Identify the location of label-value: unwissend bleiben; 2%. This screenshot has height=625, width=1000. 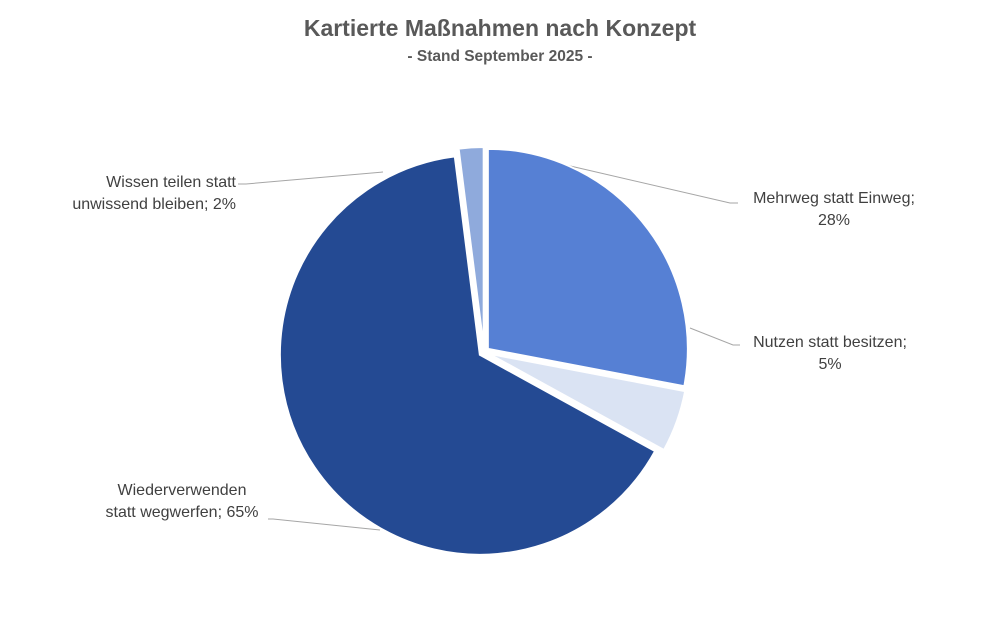
(154, 204).